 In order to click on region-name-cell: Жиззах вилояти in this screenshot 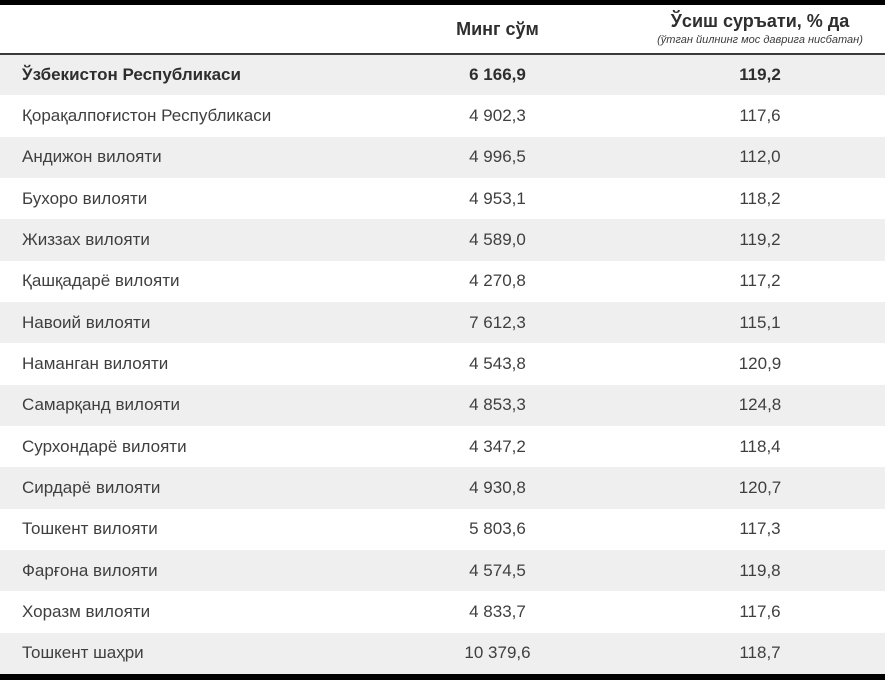, I will do `click(180, 240)`.